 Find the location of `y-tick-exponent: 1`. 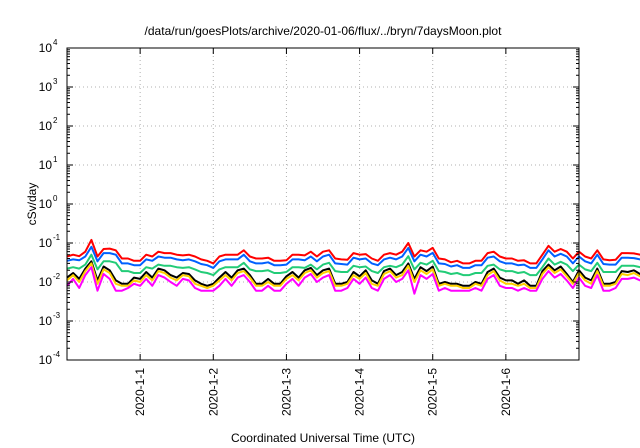

y-tick-exponent: 1 is located at coordinates (55, 159).